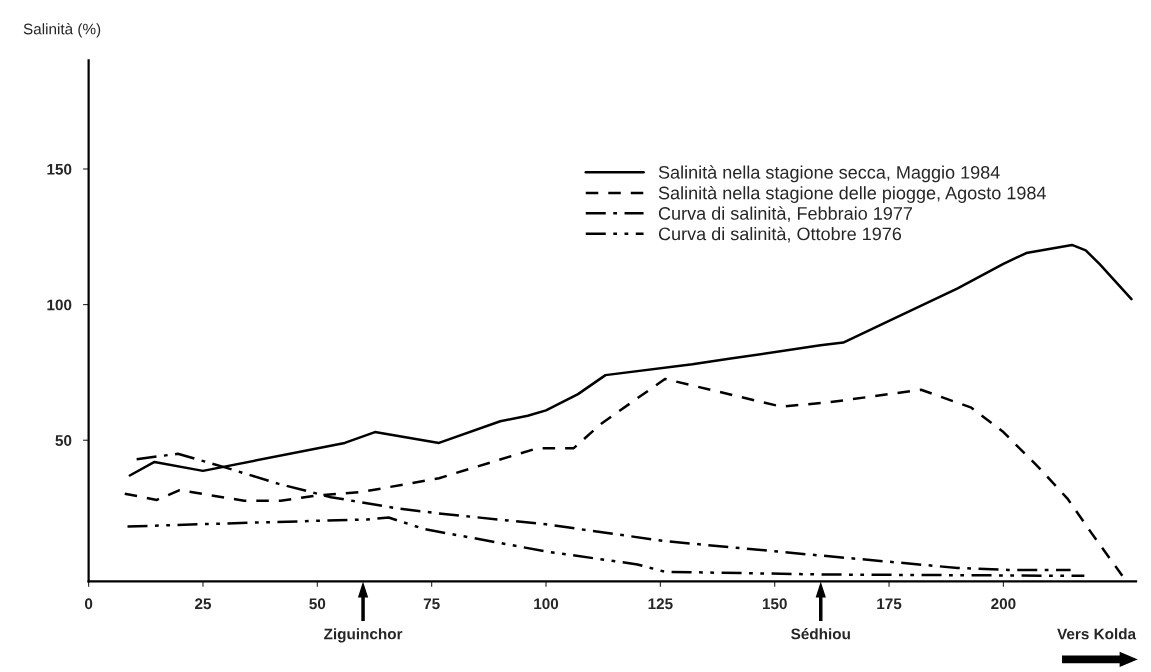 This screenshot has width=1151, height=672. I want to click on y-tick-label: 100, so click(59, 305).